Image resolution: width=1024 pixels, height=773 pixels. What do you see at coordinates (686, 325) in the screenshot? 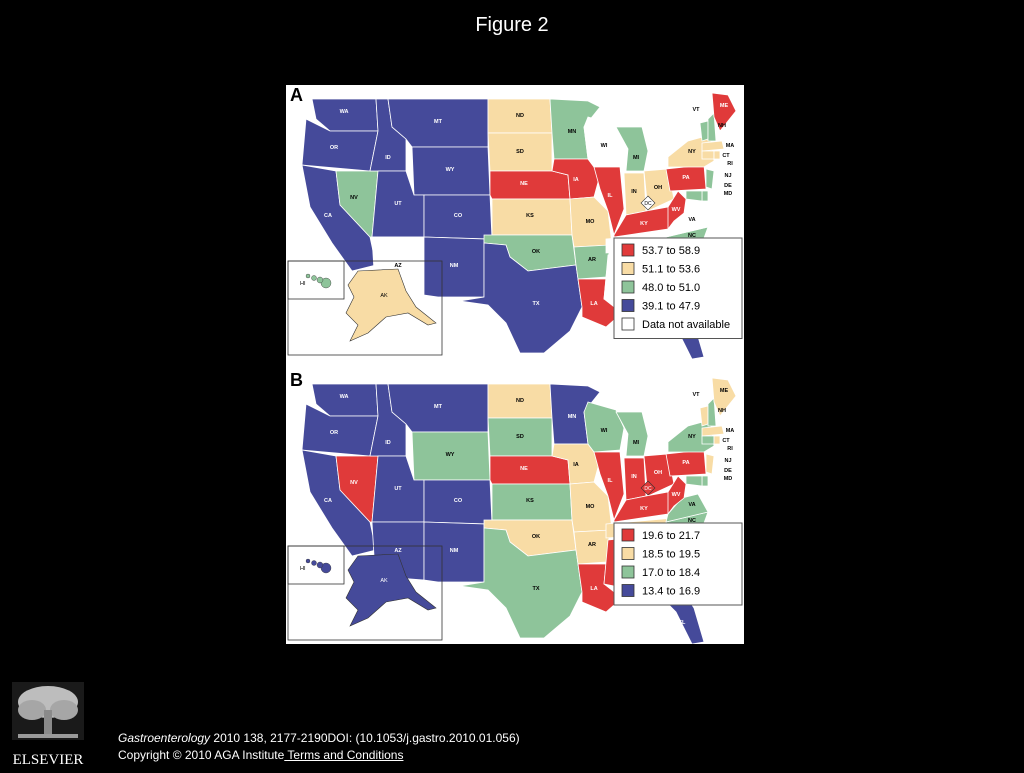
I see `legend-label: Data not available` at bounding box center [686, 325].